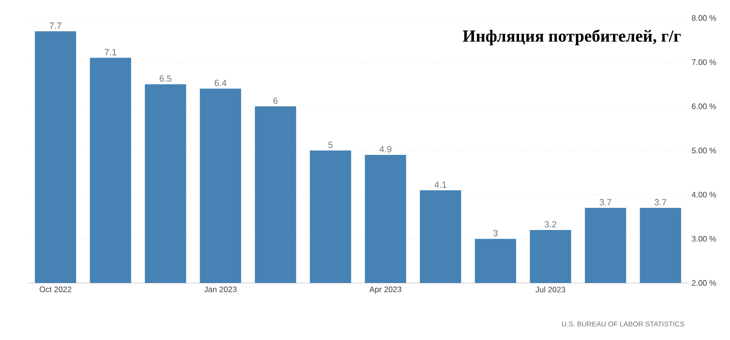 The width and height of the screenshot is (730, 340). I want to click on data-label: 6, so click(275, 100).